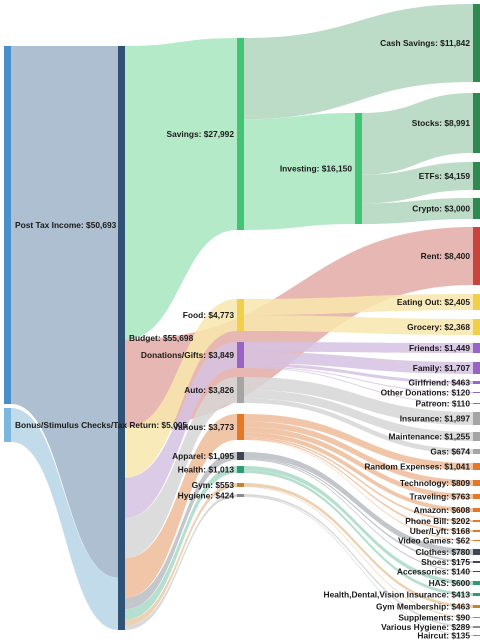  Describe the element at coordinates (358, 347) in the screenshot. I see `flow-donations-to-friends` at that location.